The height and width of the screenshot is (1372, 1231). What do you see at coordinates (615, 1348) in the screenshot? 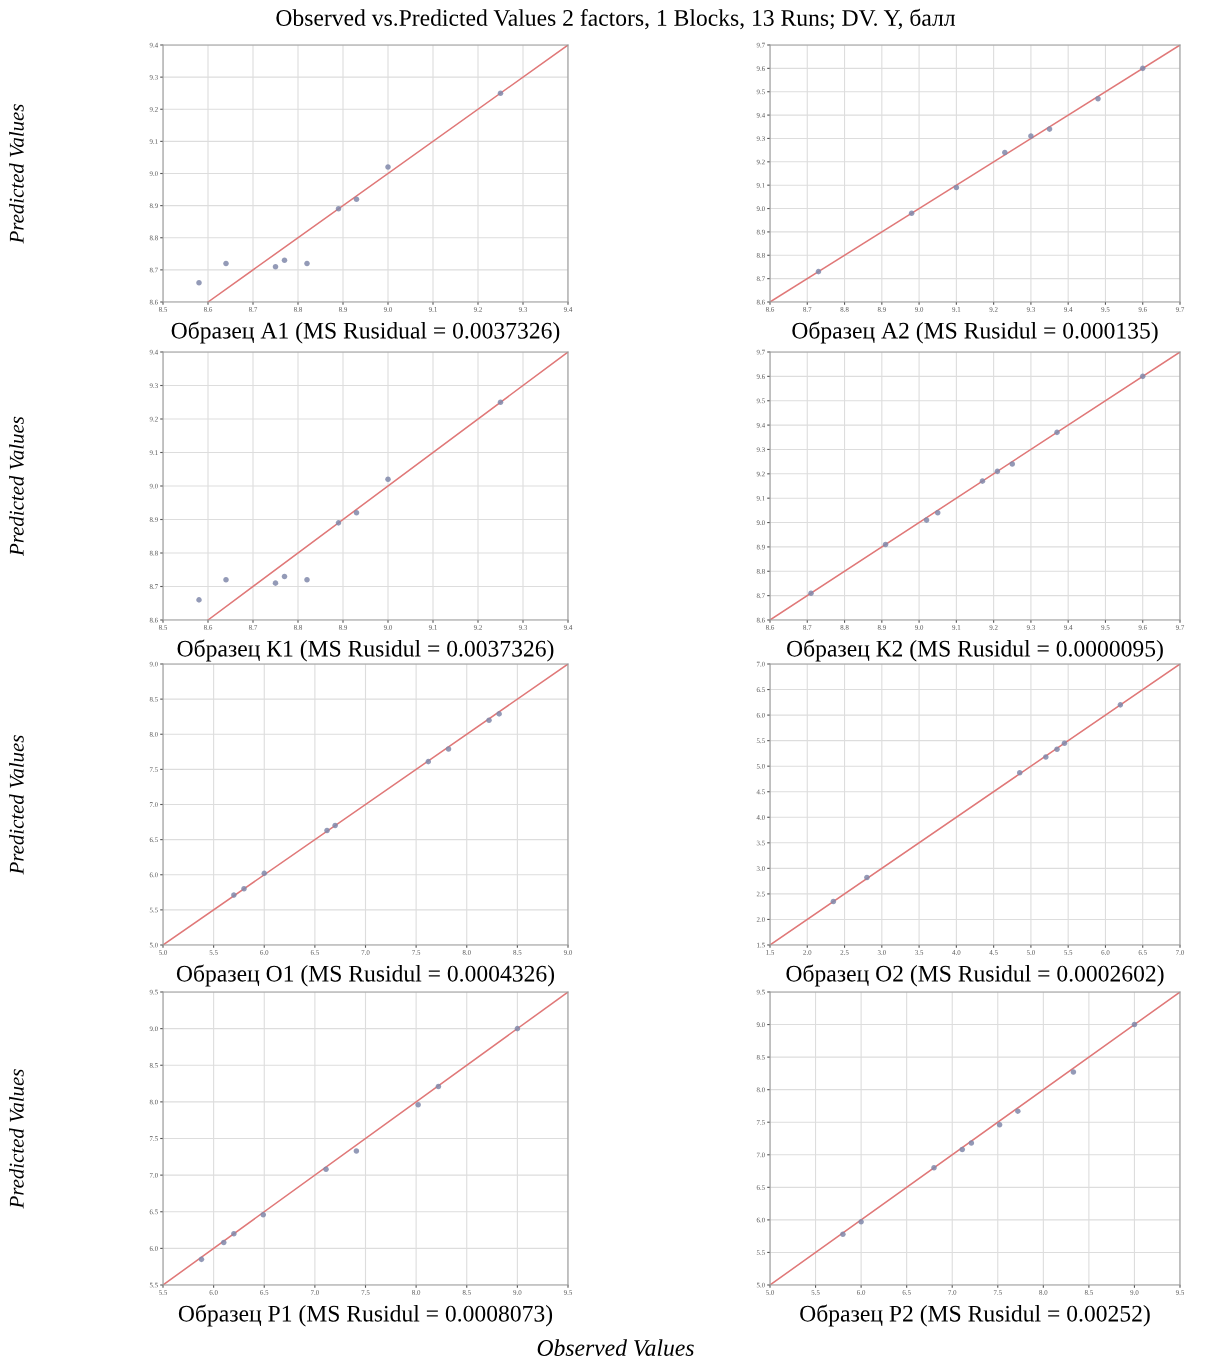
I see `text: Observed Values` at bounding box center [615, 1348].